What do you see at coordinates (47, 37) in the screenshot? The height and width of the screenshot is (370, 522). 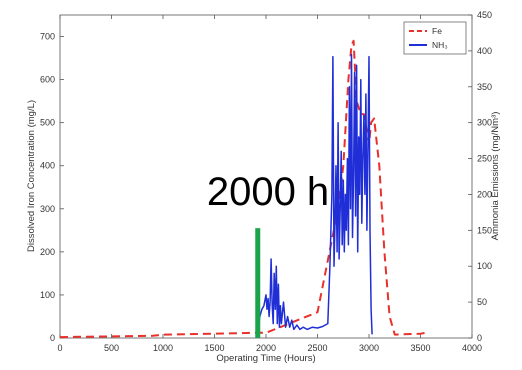 I see `left-y-tick-label: 700` at bounding box center [47, 37].